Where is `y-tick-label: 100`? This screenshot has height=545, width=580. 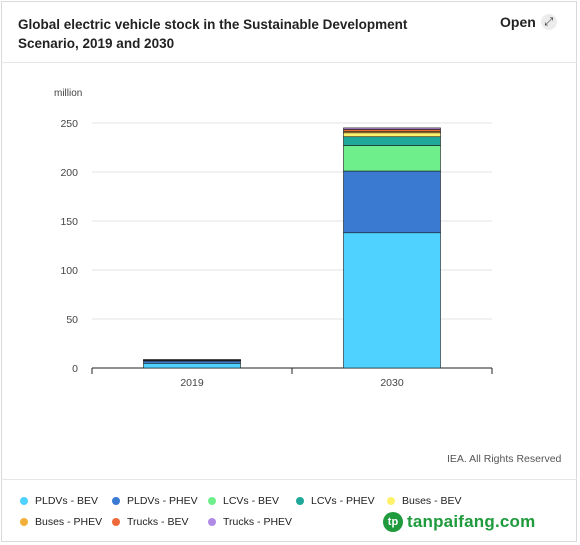 y-tick-label: 100 is located at coordinates (69, 271).